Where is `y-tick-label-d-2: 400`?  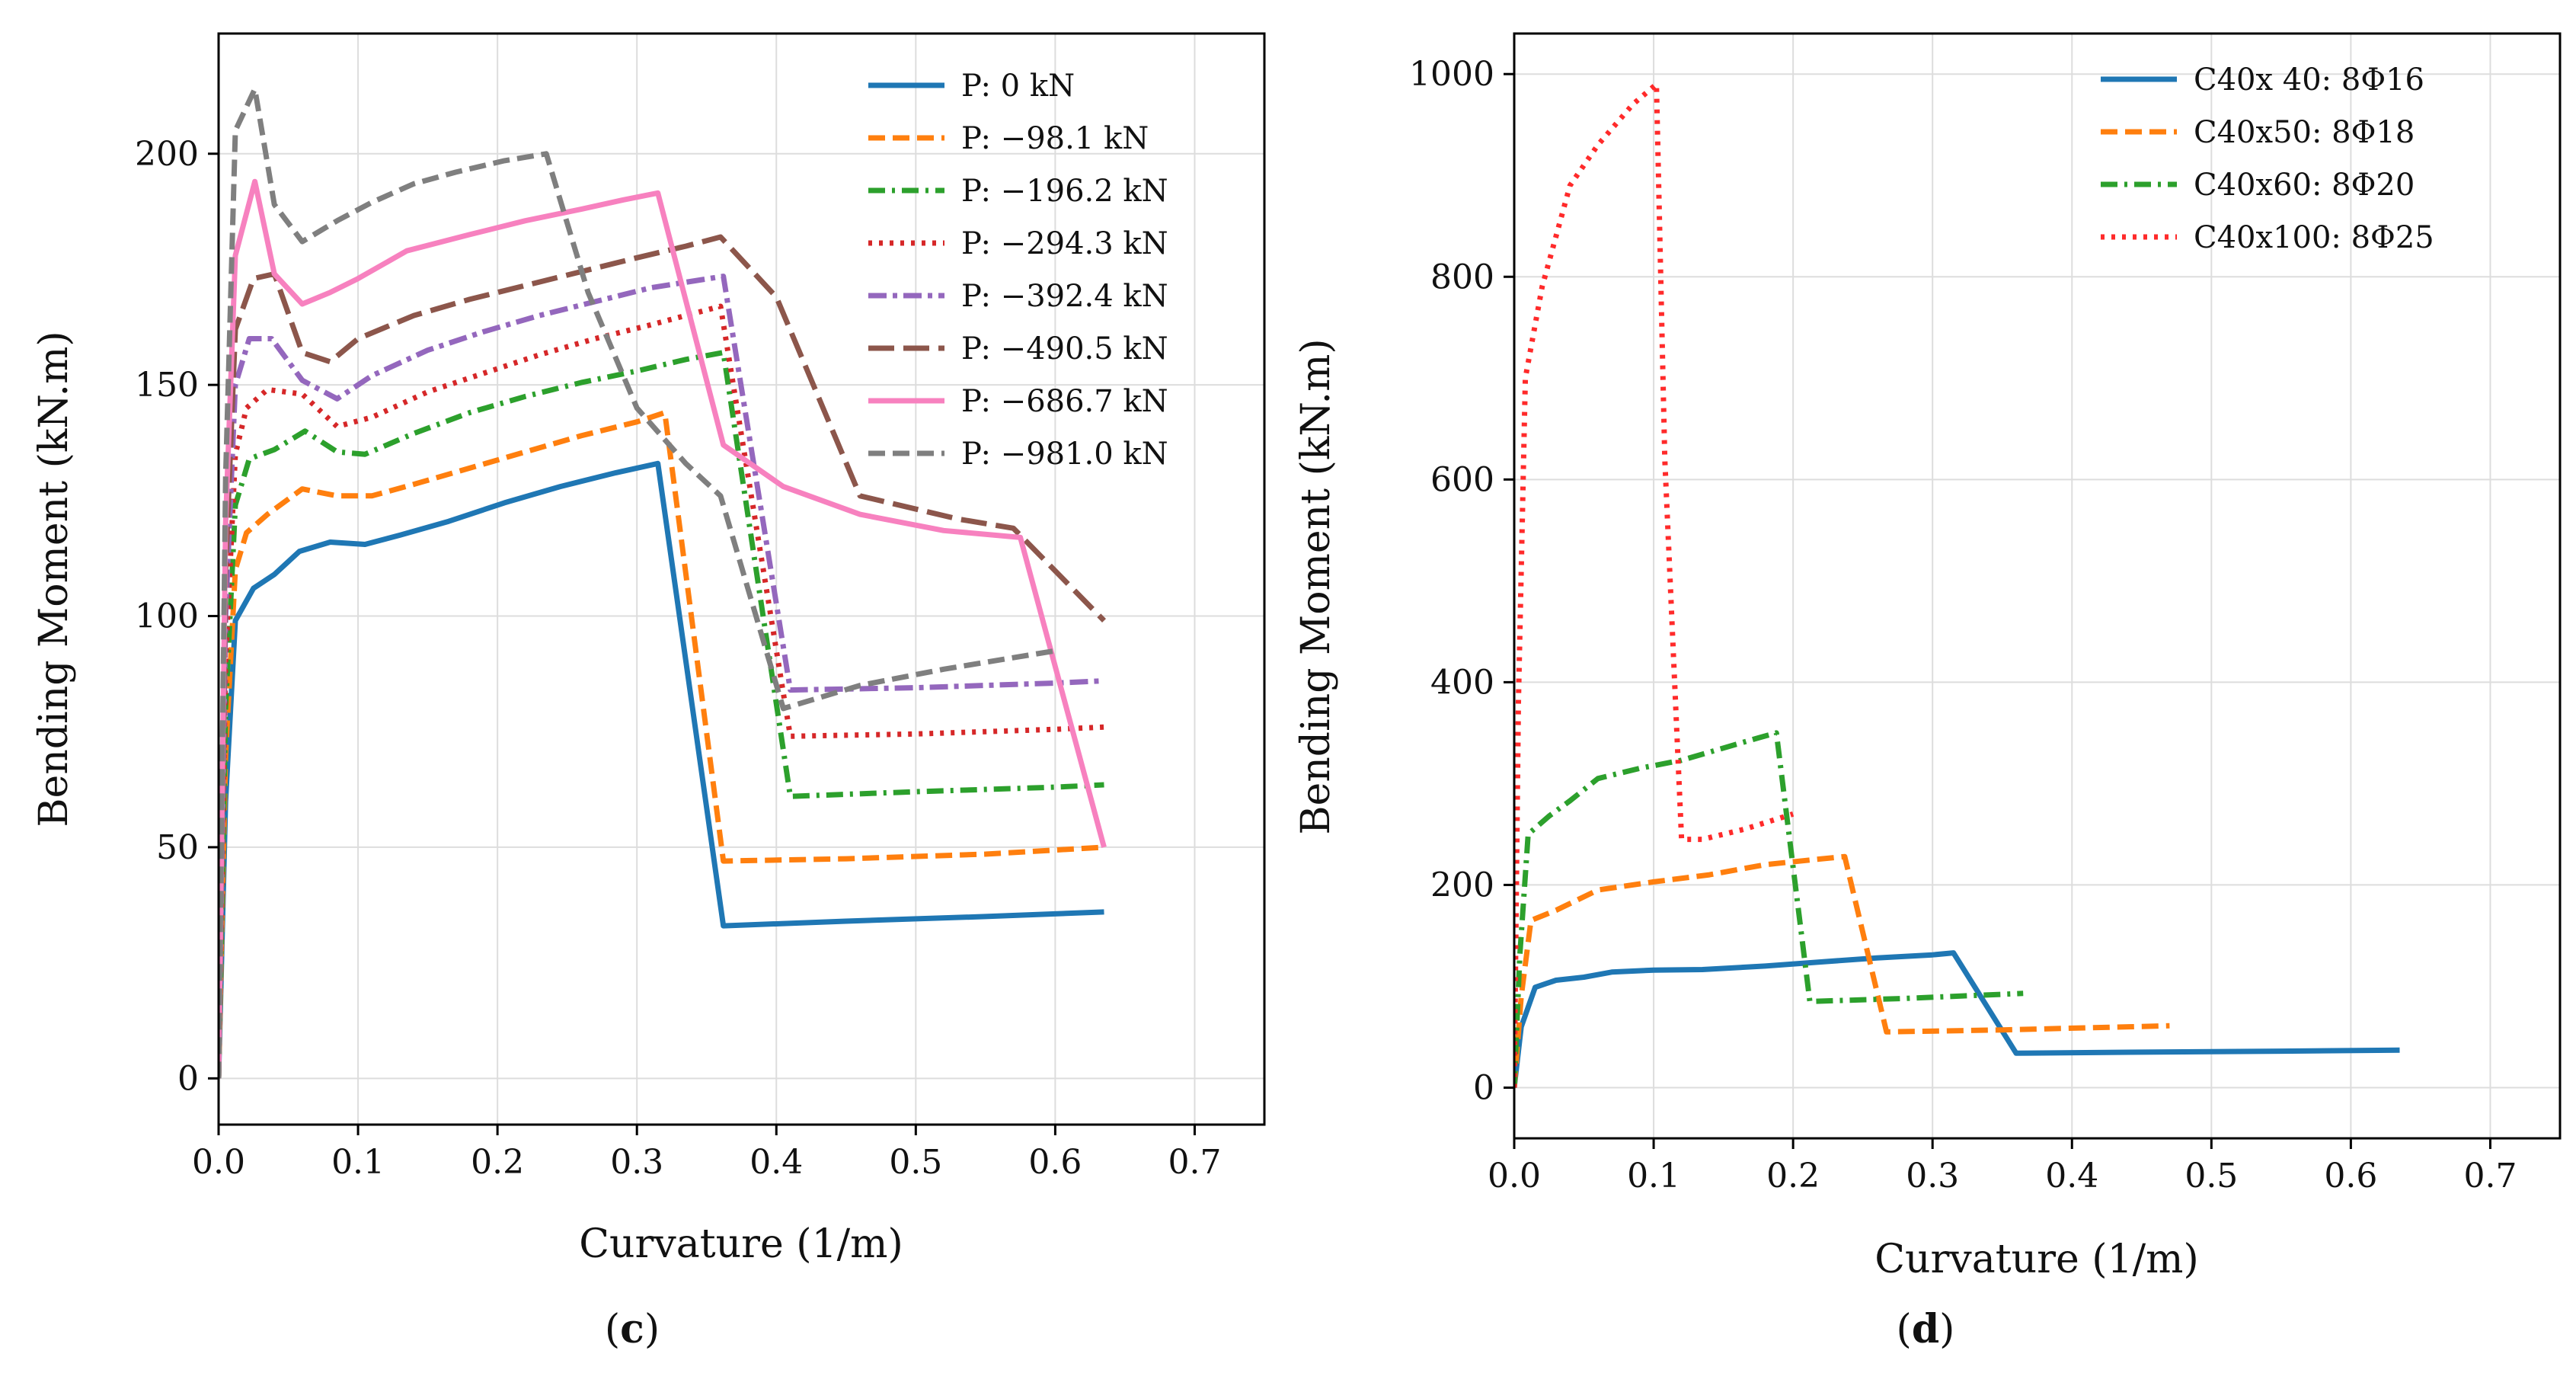
y-tick-label-d-2: 400 is located at coordinates (1462, 682).